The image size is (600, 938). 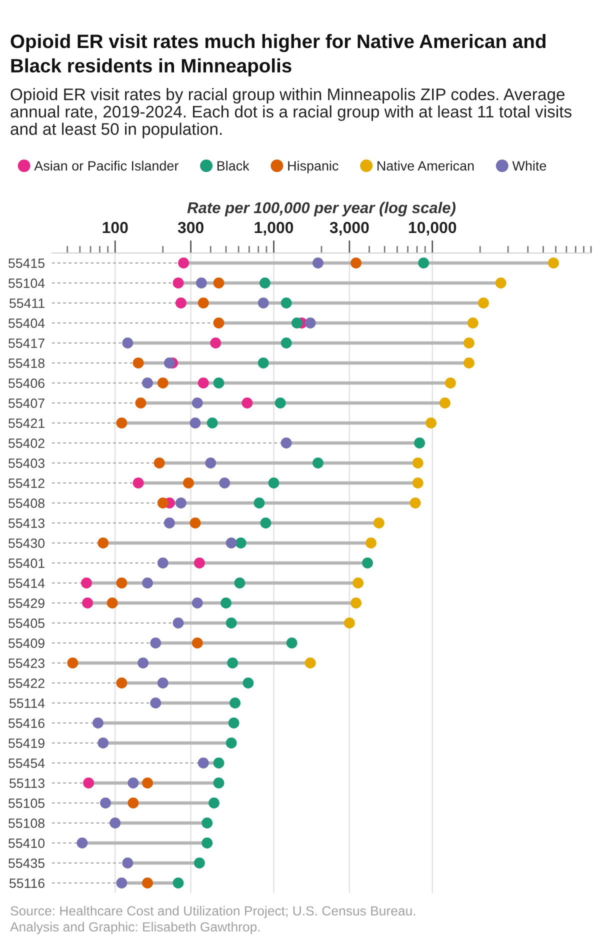 What do you see at coordinates (432, 229) in the screenshot?
I see `x-tick-label: 10,000` at bounding box center [432, 229].